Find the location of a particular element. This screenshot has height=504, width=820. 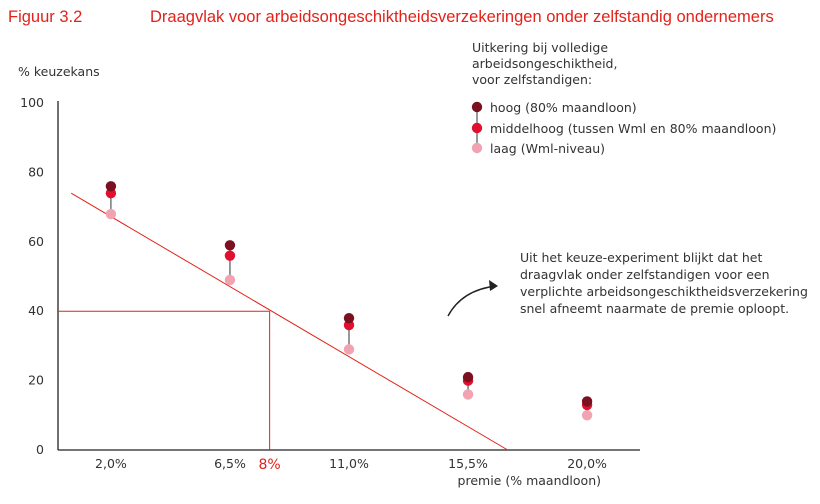

annotation-arrow-icon is located at coordinates (472, 301).